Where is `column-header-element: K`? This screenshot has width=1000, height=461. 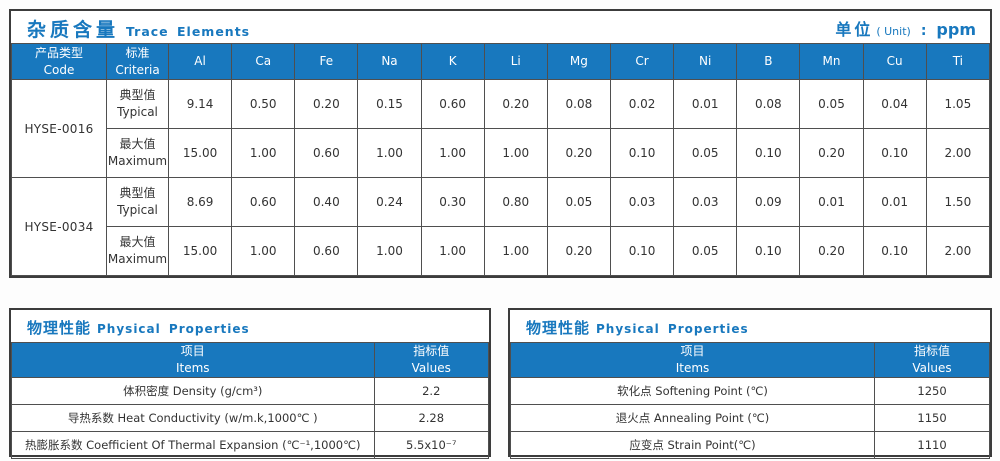 column-header-element: K is located at coordinates (452, 61).